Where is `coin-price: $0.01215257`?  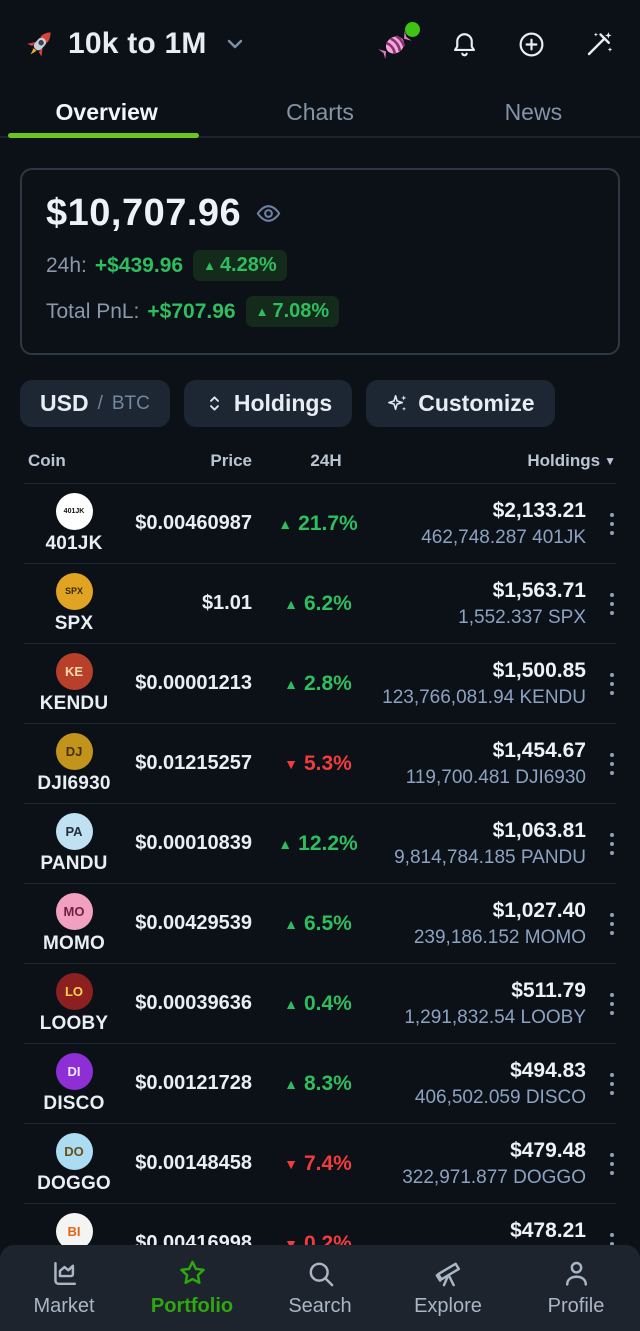
coin-price: $0.01215257 is located at coordinates (193, 763).